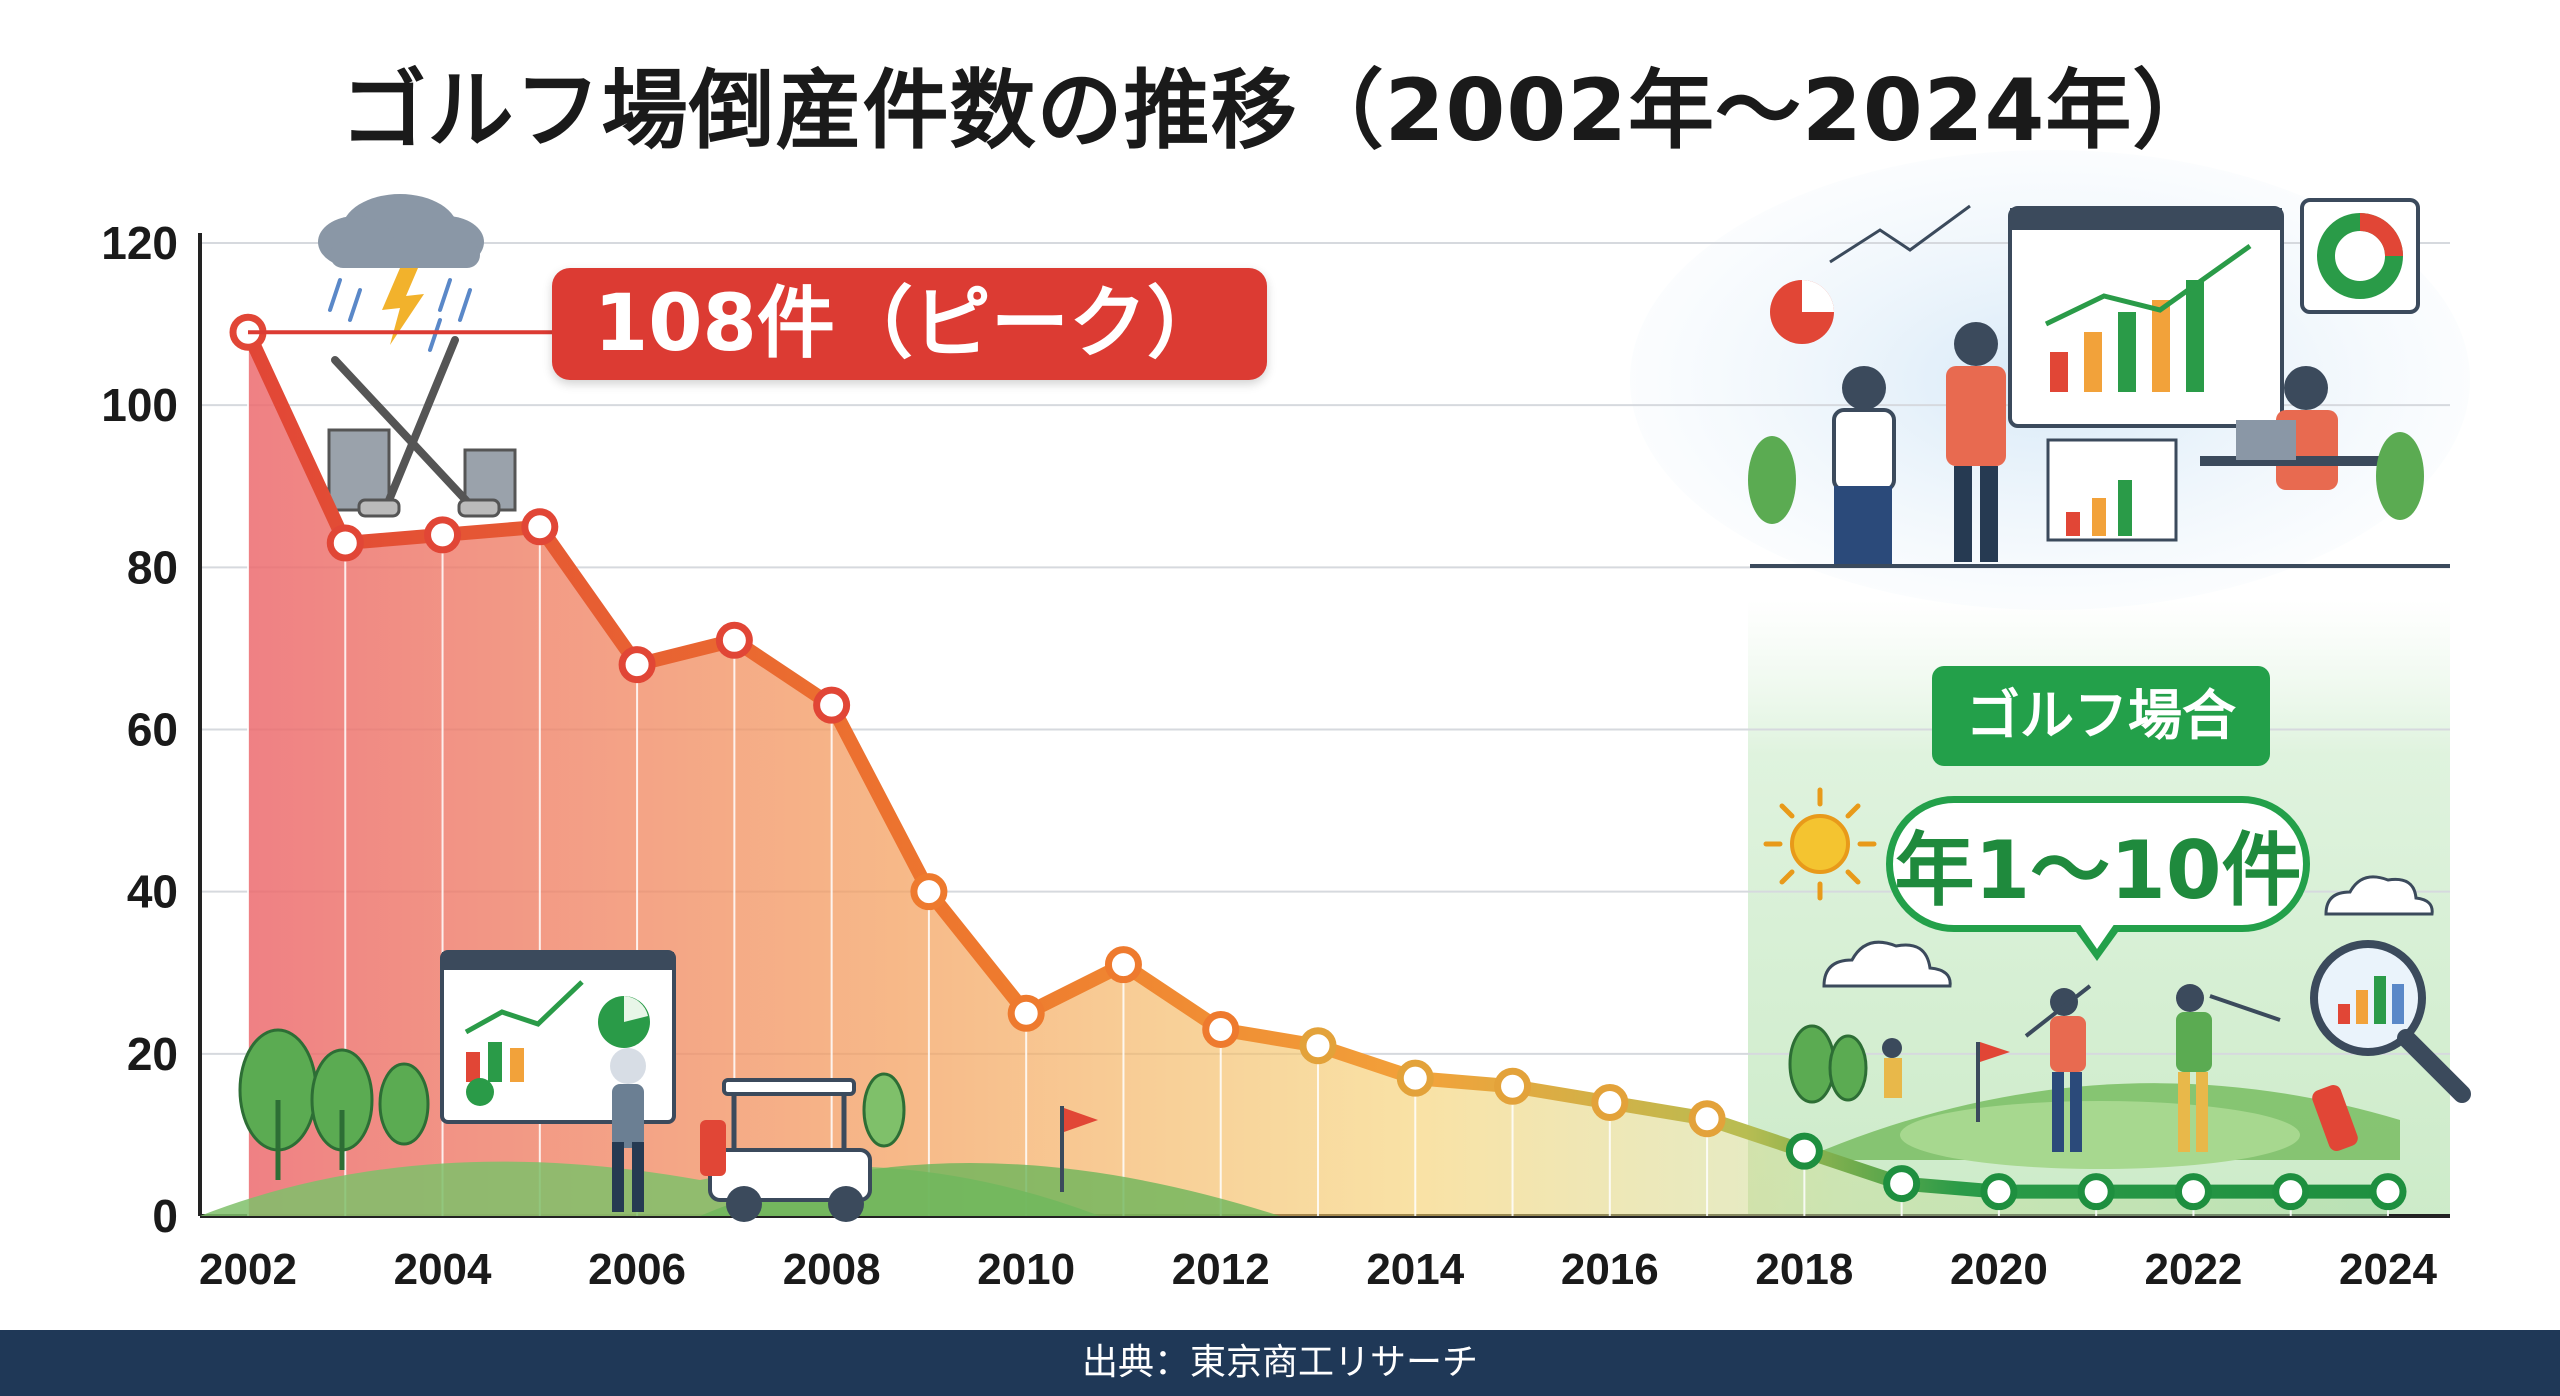  What do you see at coordinates (1221, 1269) in the screenshot?
I see `x-tick-label: 2012` at bounding box center [1221, 1269].